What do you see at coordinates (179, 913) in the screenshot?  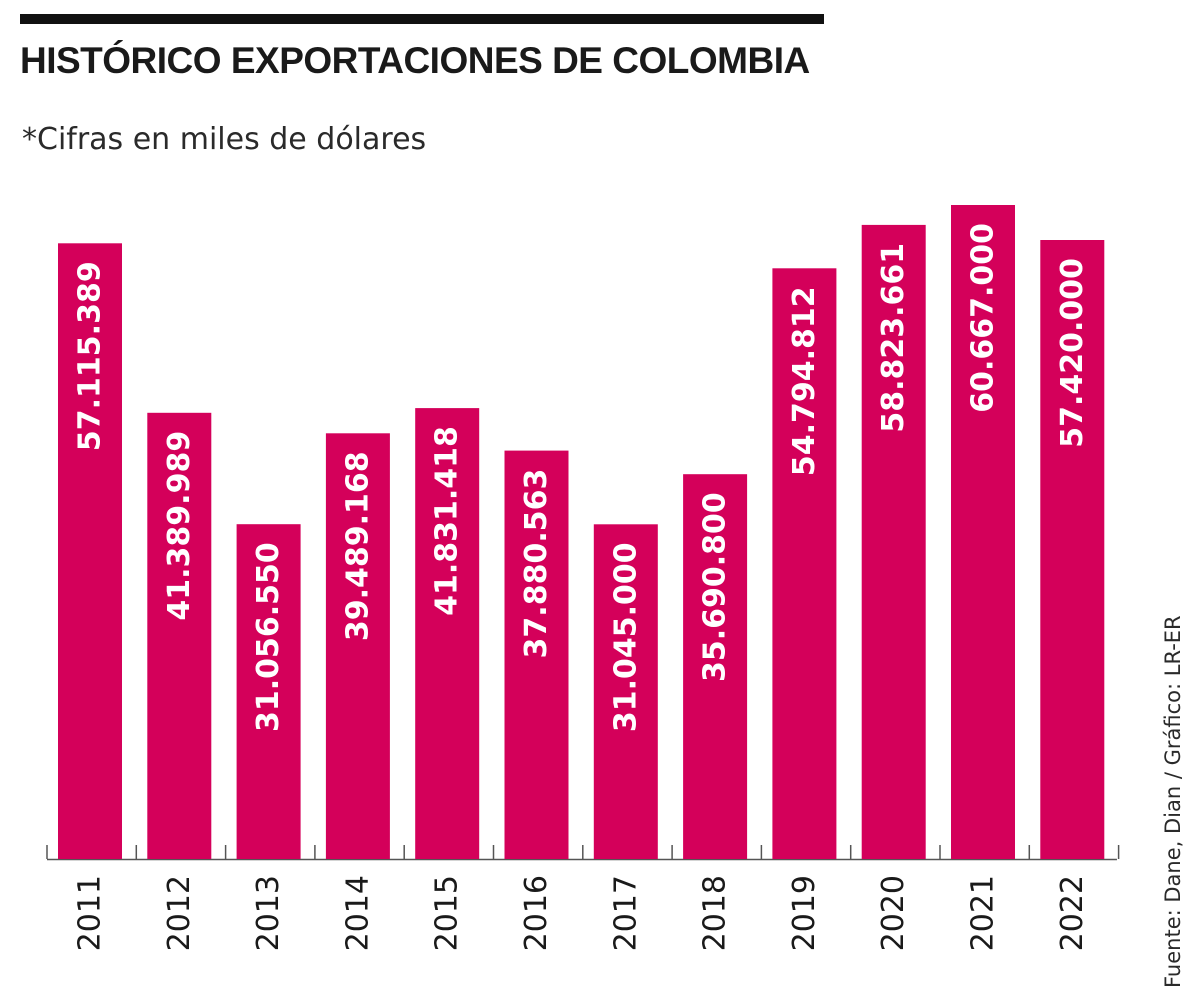 I see `x-tick-label: 2012` at bounding box center [179, 913].